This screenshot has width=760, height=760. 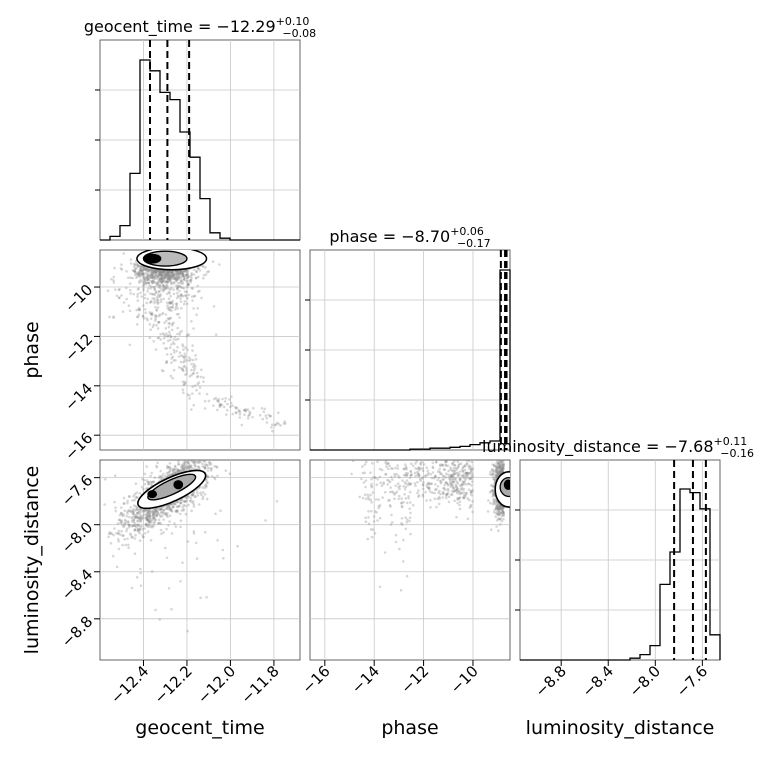 What do you see at coordinates (200, 350) in the screenshot?
I see `panel-phase-vs-geocent-time` at bounding box center [200, 350].